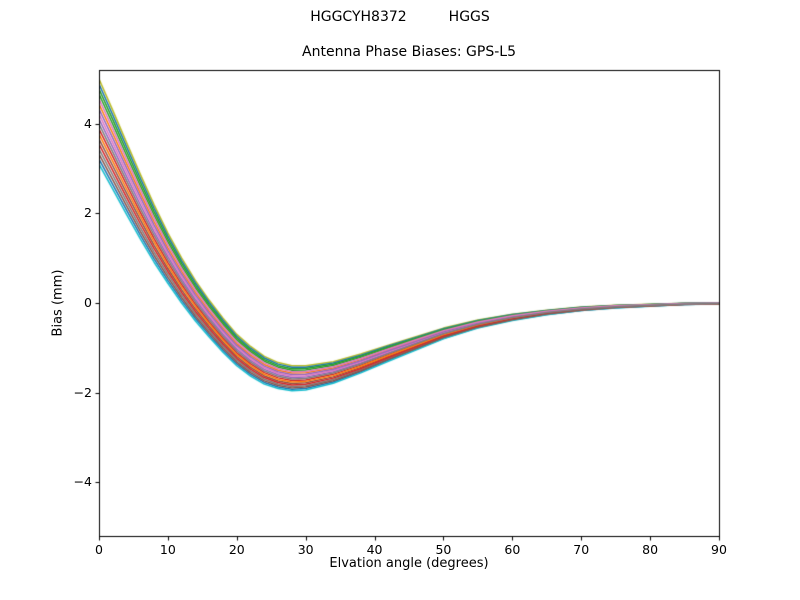 This screenshot has height=600, width=800. What do you see at coordinates (650, 549) in the screenshot?
I see `x-tick-label: 80` at bounding box center [650, 549].